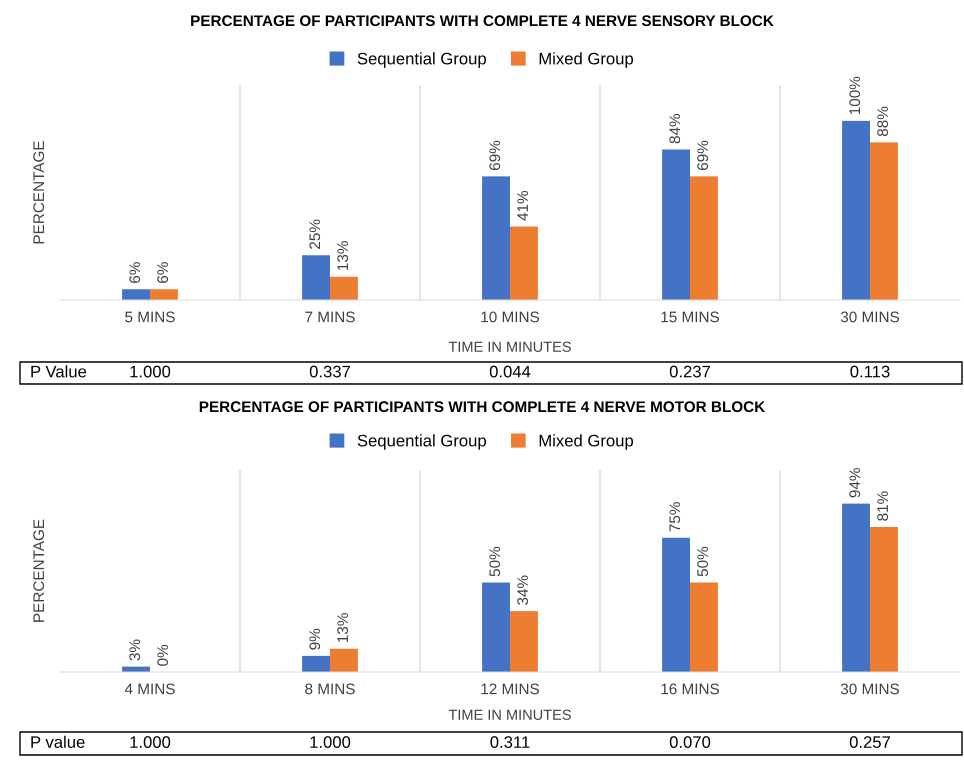 The width and height of the screenshot is (964, 764). I want to click on chart-title: PERCENTAGE OF PARTICIPANTS WITH COMPLETE 4 NERVE SENSORY BLOCK, so click(482, 20).